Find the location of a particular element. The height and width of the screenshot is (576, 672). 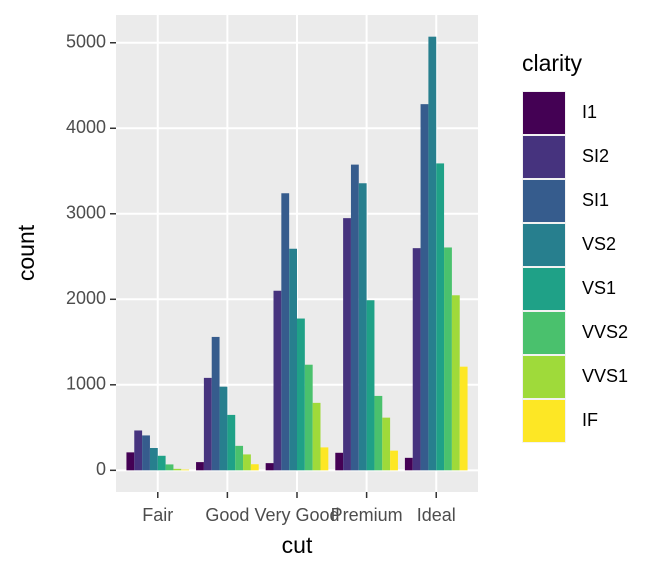

y-tick-label: 0 is located at coordinates (101, 469).